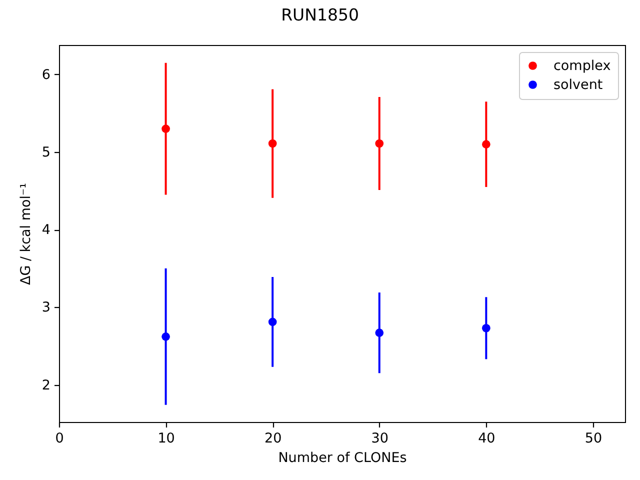 The image size is (640, 480). I want to click on y-tick-label: 2, so click(46, 385).